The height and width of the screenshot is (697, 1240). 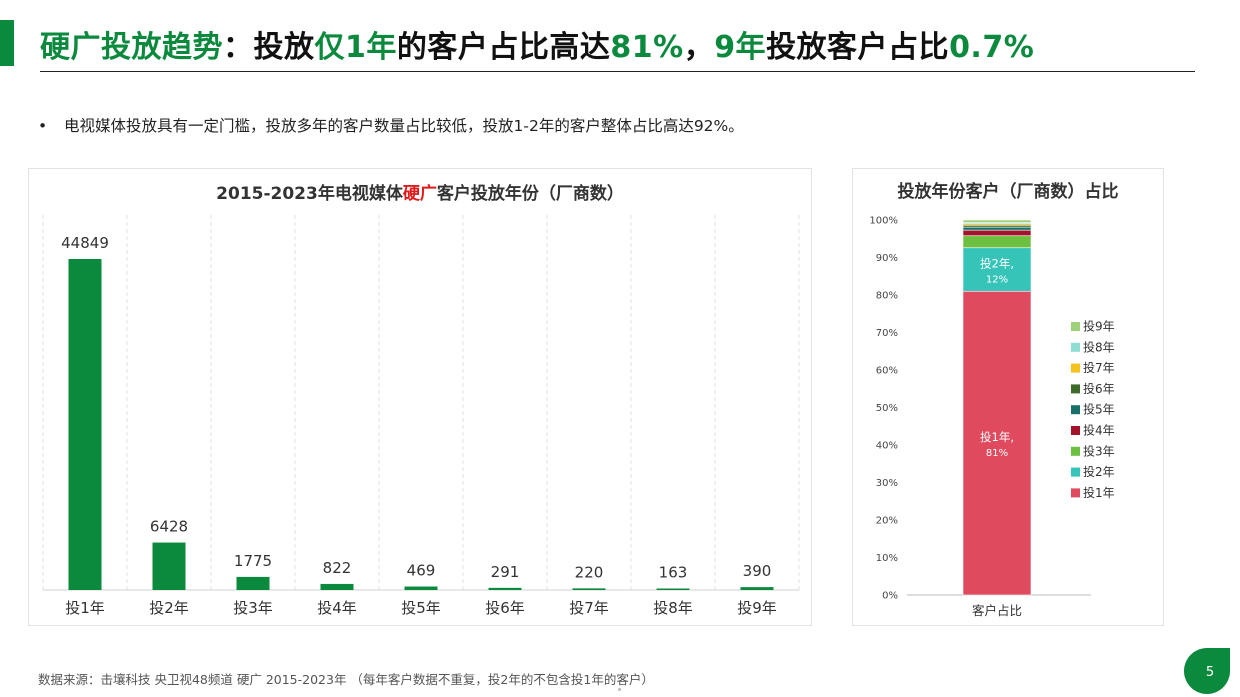 What do you see at coordinates (887, 333) in the screenshot?
I see `y-tick-label: 70%` at bounding box center [887, 333].